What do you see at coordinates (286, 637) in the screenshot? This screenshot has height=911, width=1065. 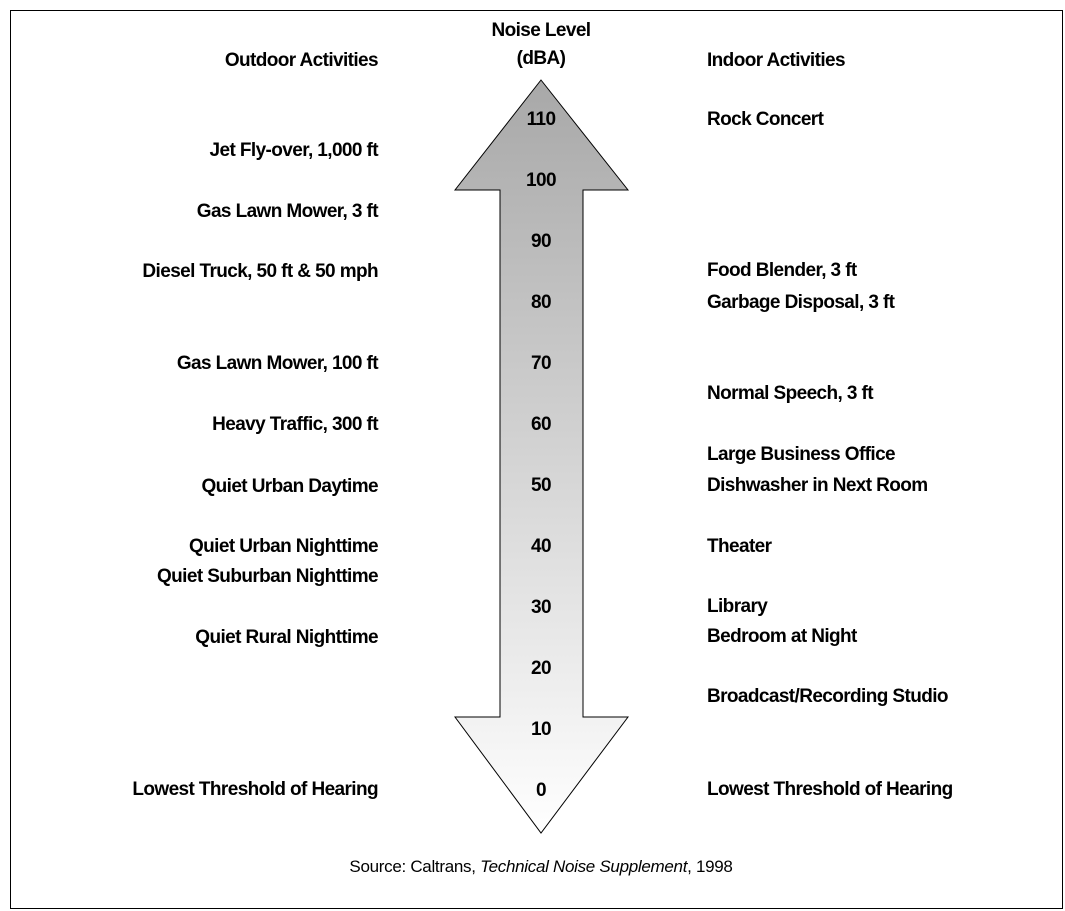 I see `outdoor-item: Quiet Rural Nighttime` at bounding box center [286, 637].